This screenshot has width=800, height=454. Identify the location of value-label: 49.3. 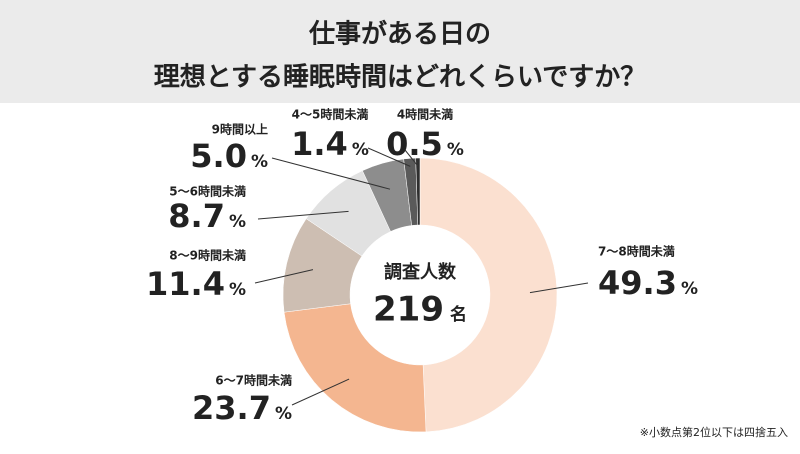
(637, 283).